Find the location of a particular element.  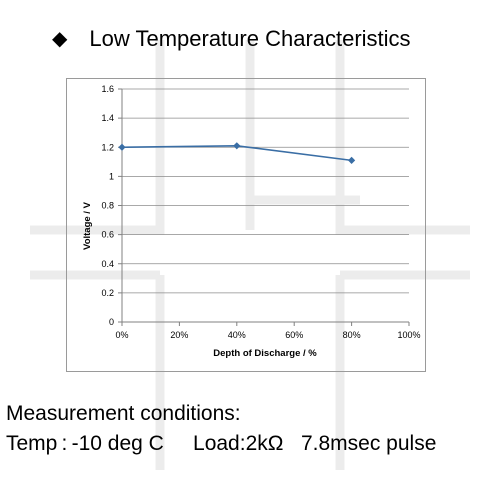

y-axis-title: Voltage / V is located at coordinates (87, 225).